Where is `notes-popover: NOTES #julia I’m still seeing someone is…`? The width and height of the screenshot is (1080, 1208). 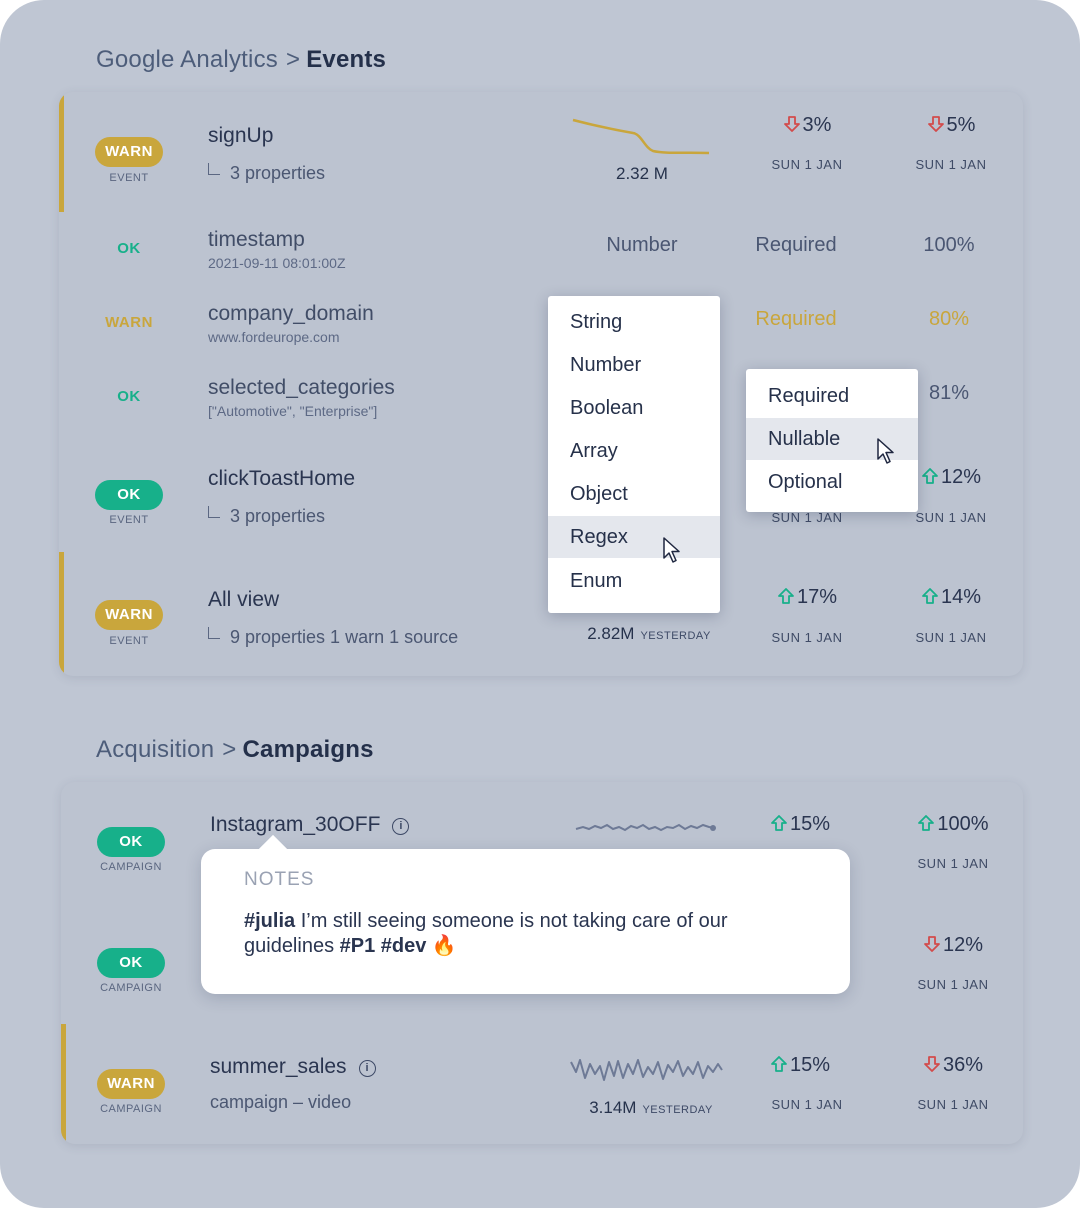
notes-popover: NOTES #julia I’m still seeing someone is… is located at coordinates (525, 914).